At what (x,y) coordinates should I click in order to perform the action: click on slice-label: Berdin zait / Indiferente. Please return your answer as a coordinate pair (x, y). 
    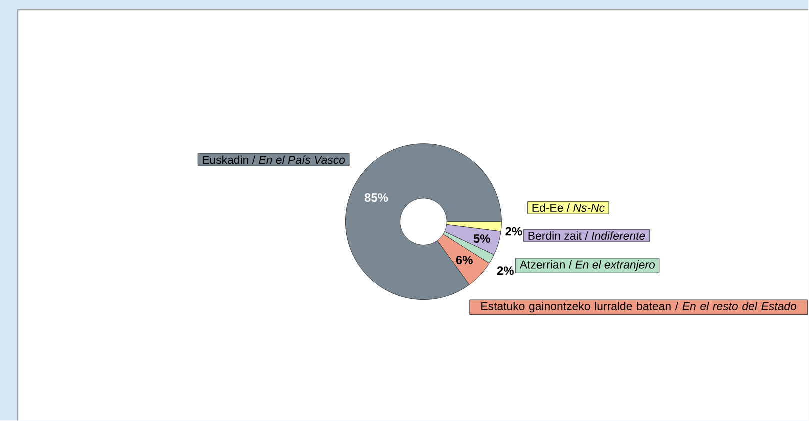
    Looking at the image, I should click on (587, 235).